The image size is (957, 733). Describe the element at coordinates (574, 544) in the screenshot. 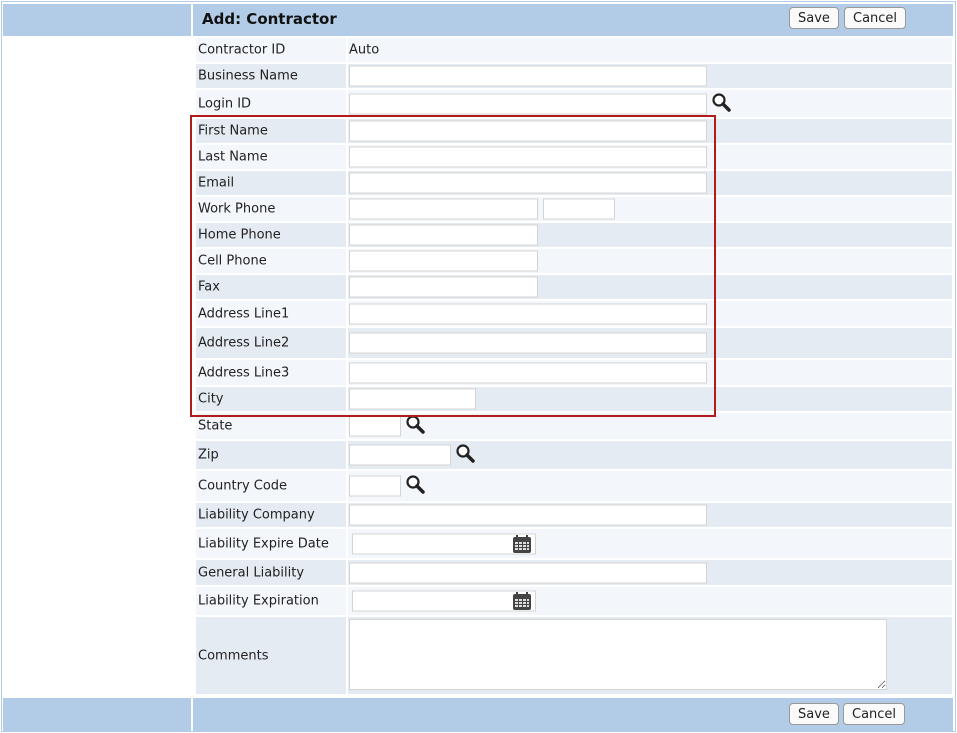

I see `form-row-liability-expire-date: Liability Expire Date` at that location.